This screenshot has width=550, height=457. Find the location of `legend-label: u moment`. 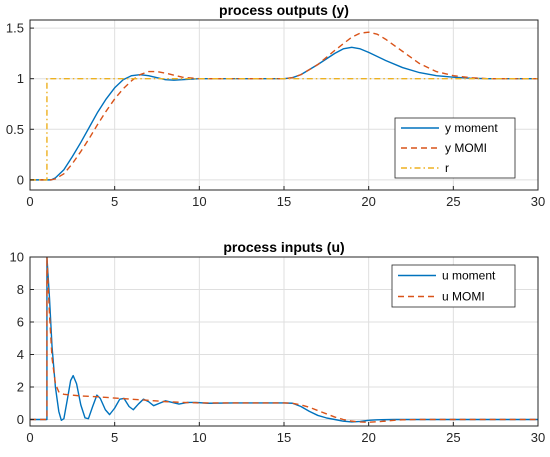

legend-label: u moment is located at coordinates (469, 276).